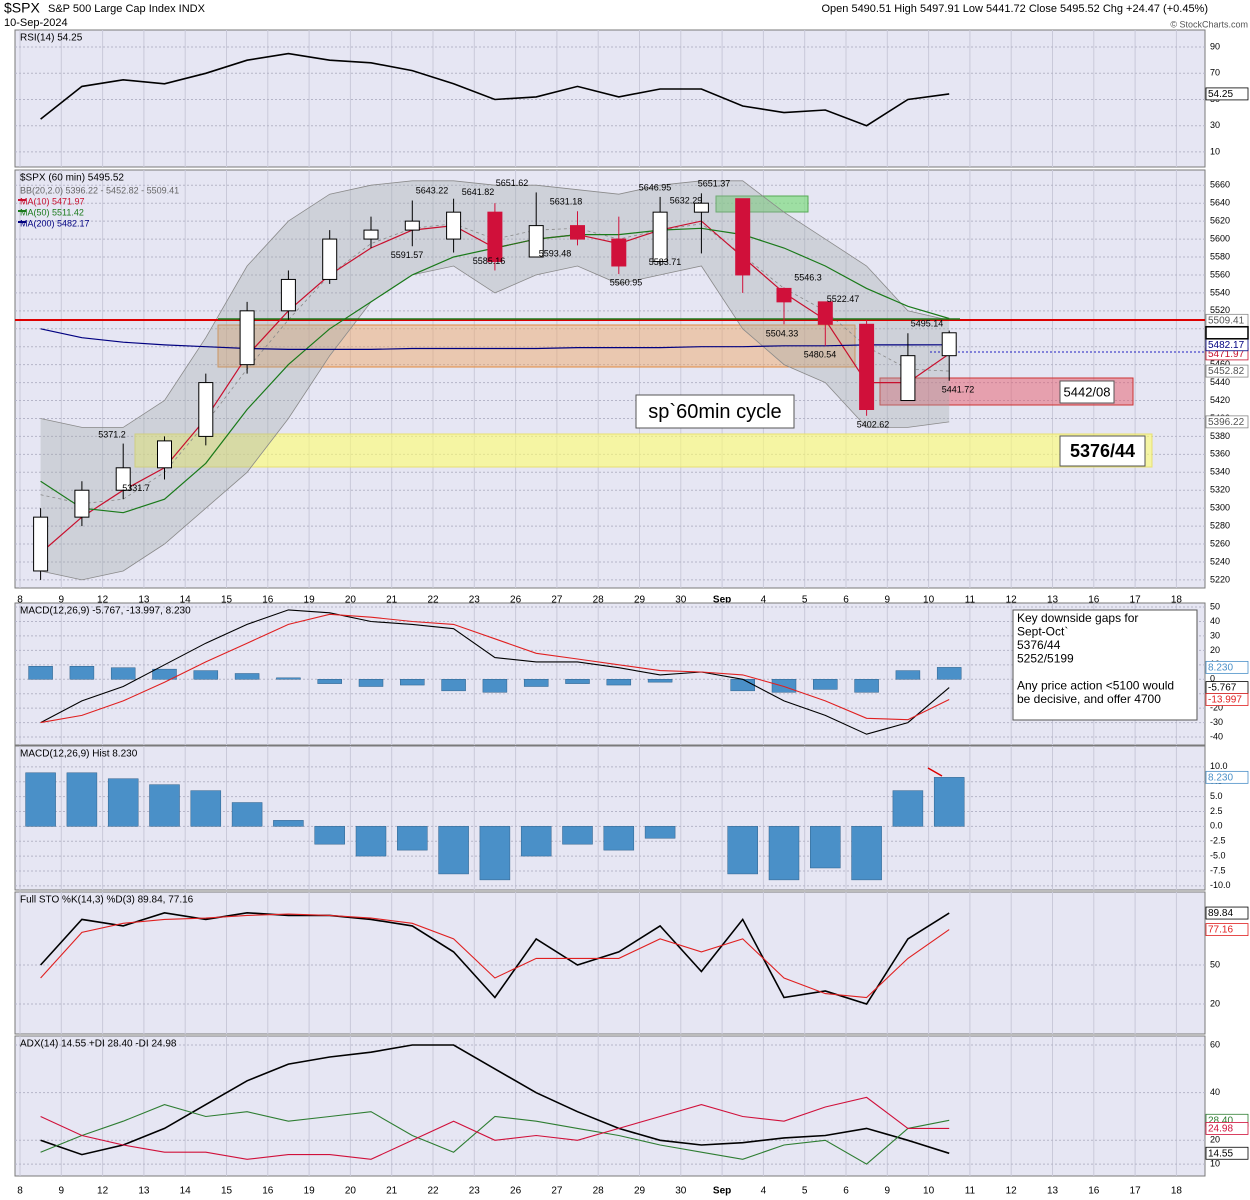 The image size is (1250, 1200). I want to click on y-tick-label: -30, so click(1216, 722).